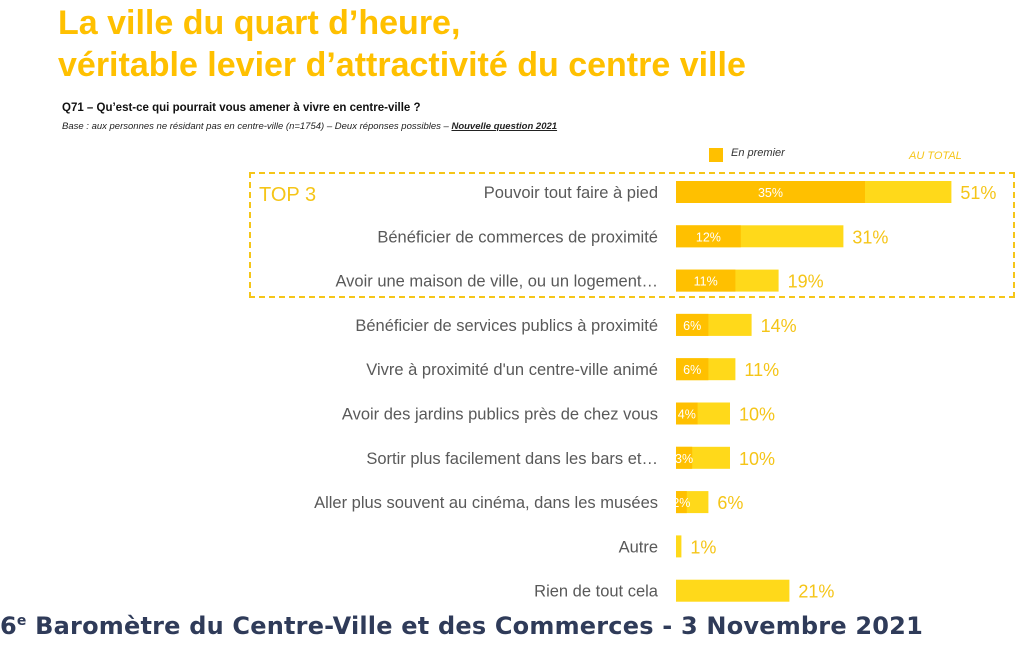 The width and height of the screenshot is (1035, 652). I want to click on data-label-total: 21%, so click(816, 592).